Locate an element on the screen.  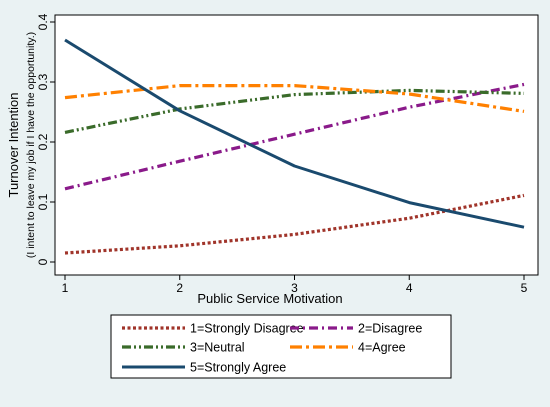
x-tick-label: 1 is located at coordinates (65, 288).